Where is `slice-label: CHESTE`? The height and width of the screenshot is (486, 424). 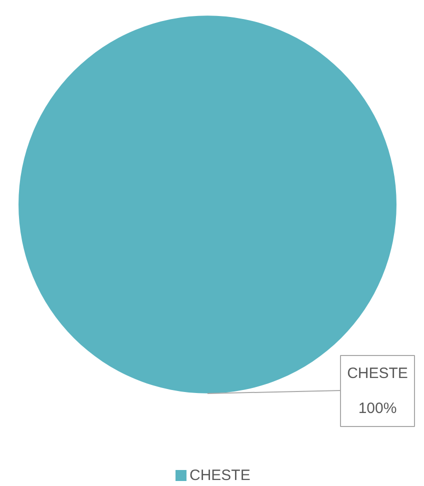
slice-label: CHESTE is located at coordinates (377, 373).